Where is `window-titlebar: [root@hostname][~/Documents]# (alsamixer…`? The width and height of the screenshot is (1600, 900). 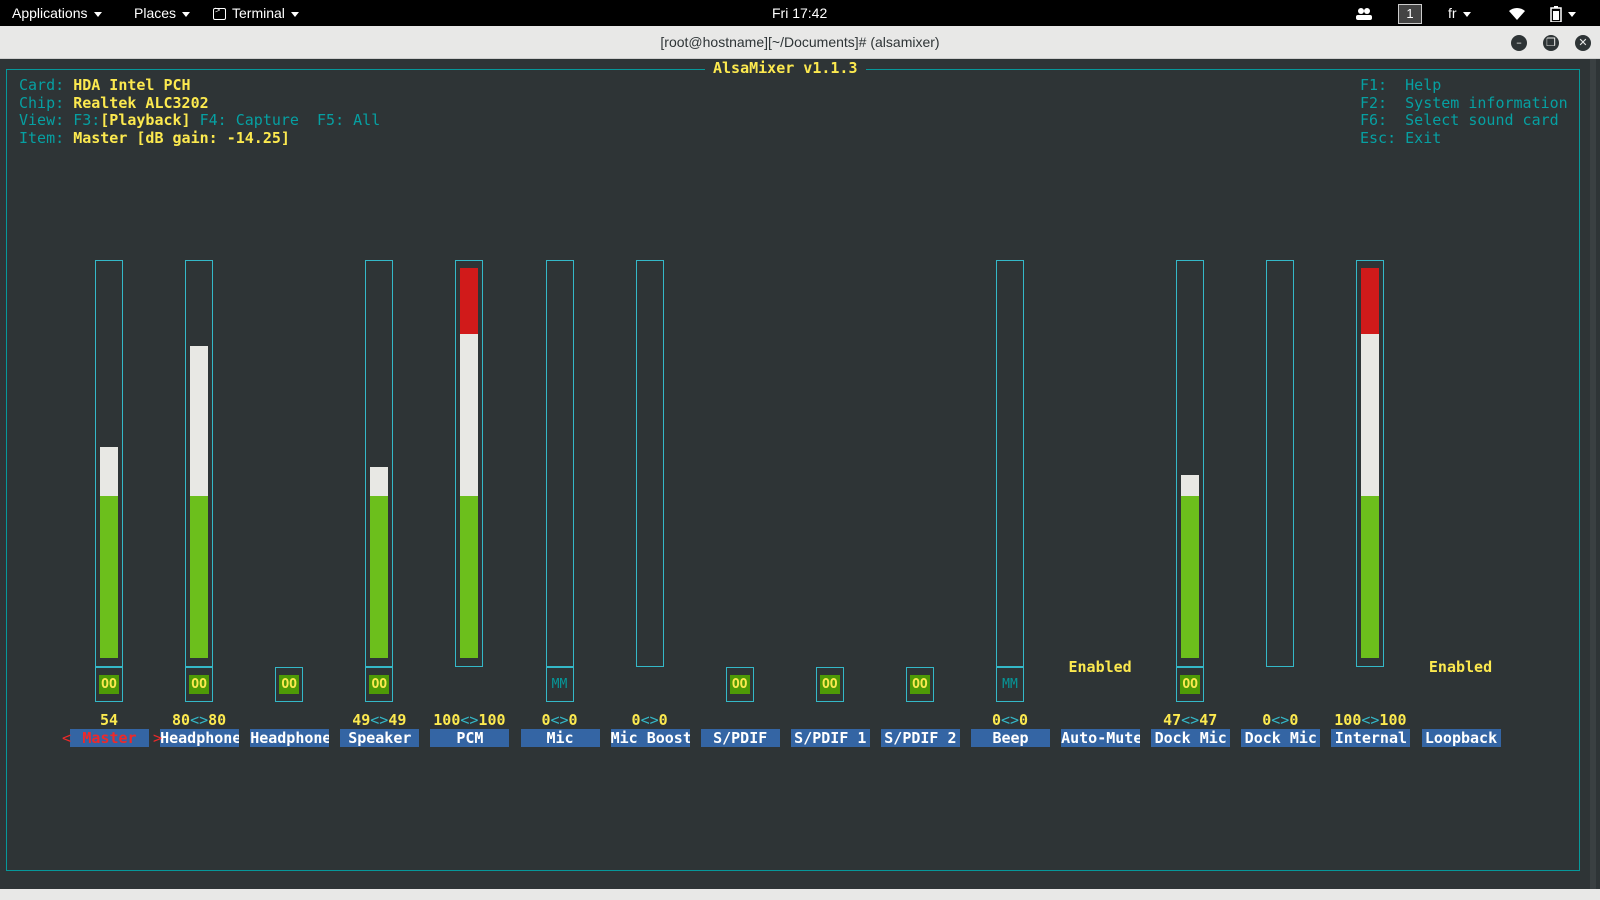 window-titlebar: [root@hostname][~/Documents]# (alsamixer… is located at coordinates (800, 42).